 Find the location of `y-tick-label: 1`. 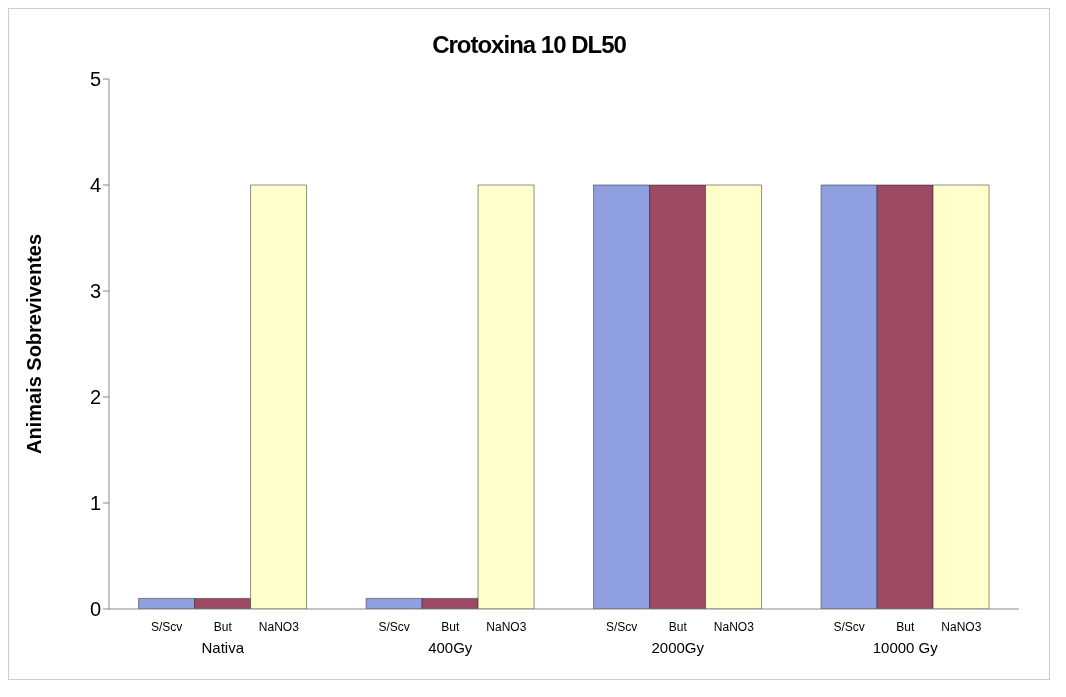

y-tick-label: 1 is located at coordinates (95, 503).